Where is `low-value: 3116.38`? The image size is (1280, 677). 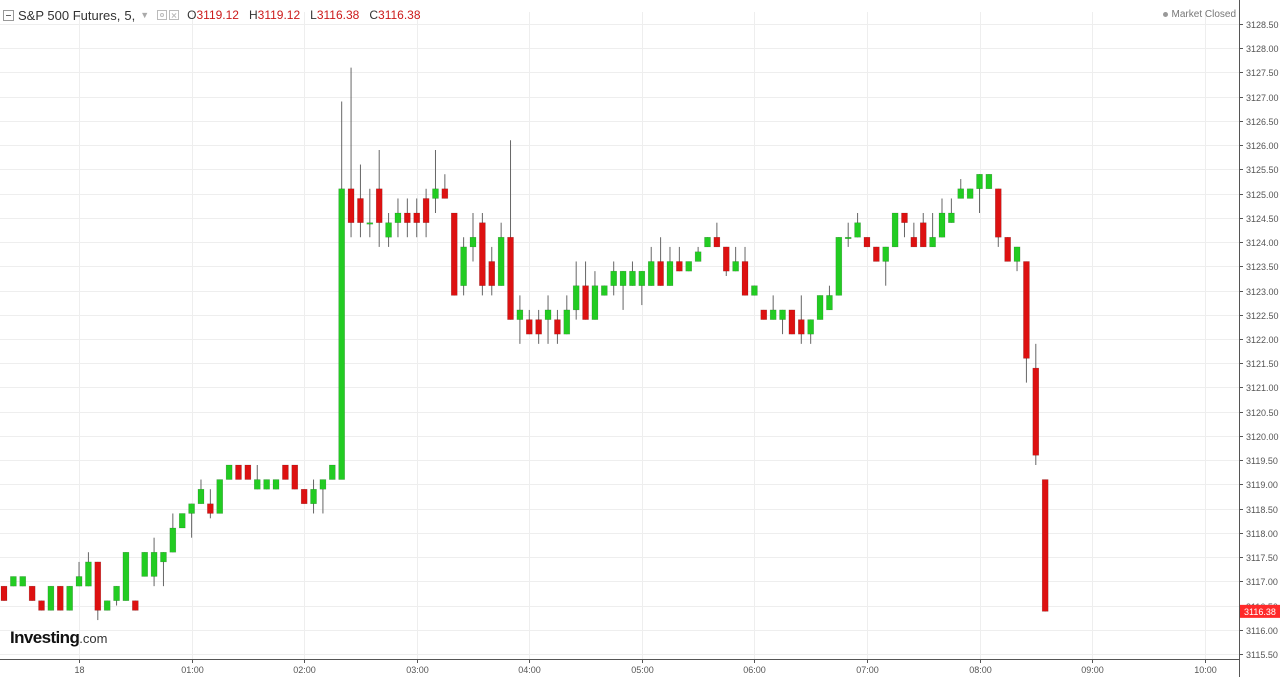 low-value: 3116.38 is located at coordinates (338, 15).